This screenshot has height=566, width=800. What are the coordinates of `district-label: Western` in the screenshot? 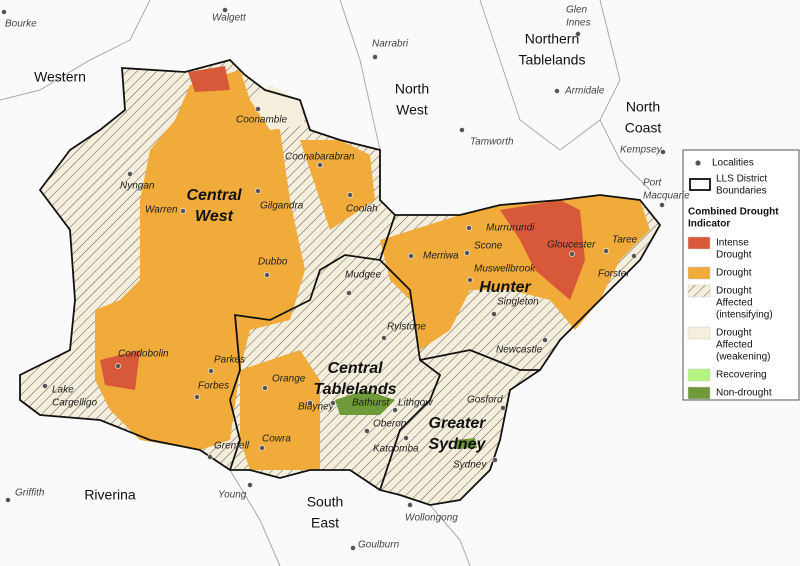 It's located at (60, 77).